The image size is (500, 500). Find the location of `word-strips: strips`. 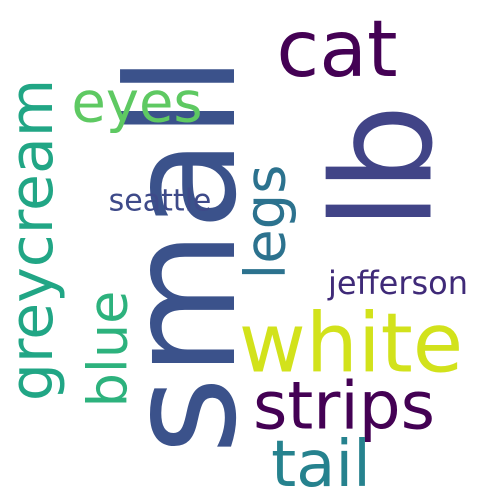

word-strips: strips is located at coordinates (344, 406).